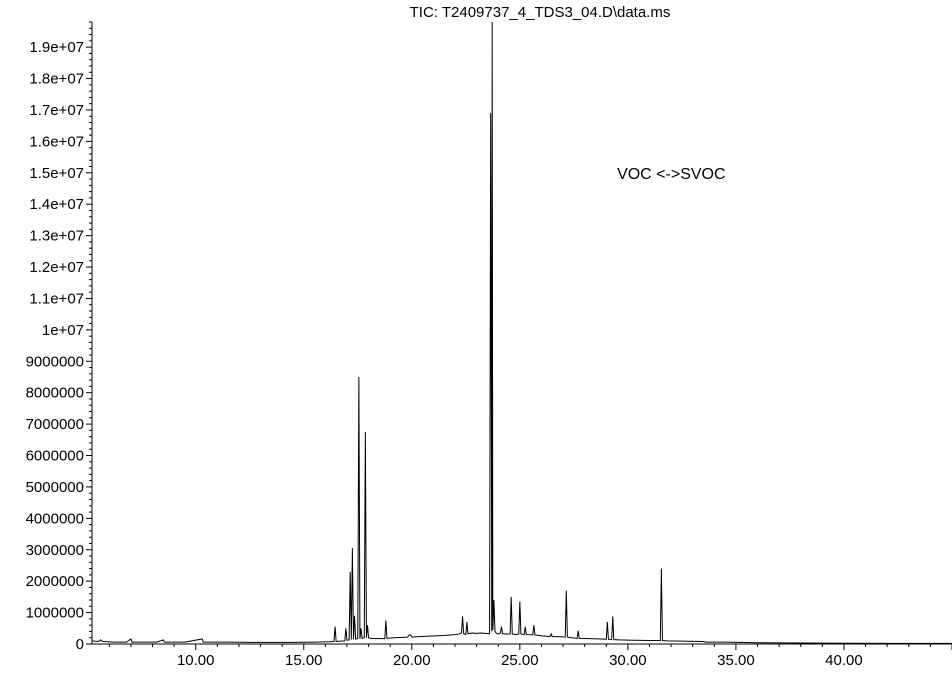 The image size is (952, 674). What do you see at coordinates (56, 141) in the screenshot?
I see `y-tick-label: 1.6e+07` at bounding box center [56, 141].